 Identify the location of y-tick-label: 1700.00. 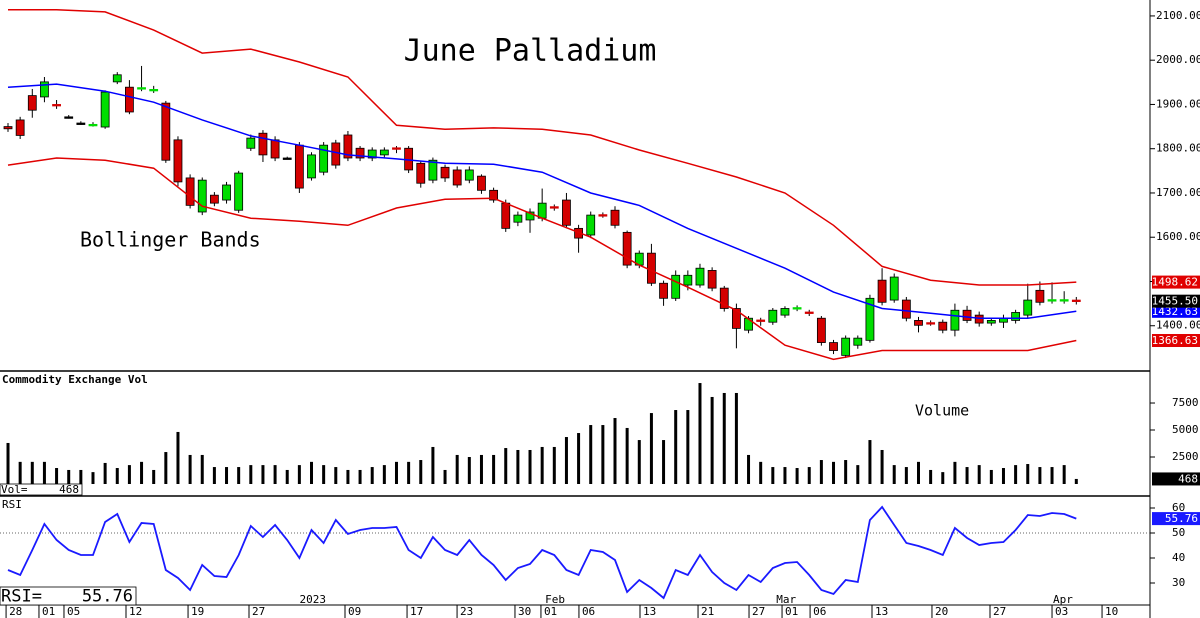
(1178, 192).